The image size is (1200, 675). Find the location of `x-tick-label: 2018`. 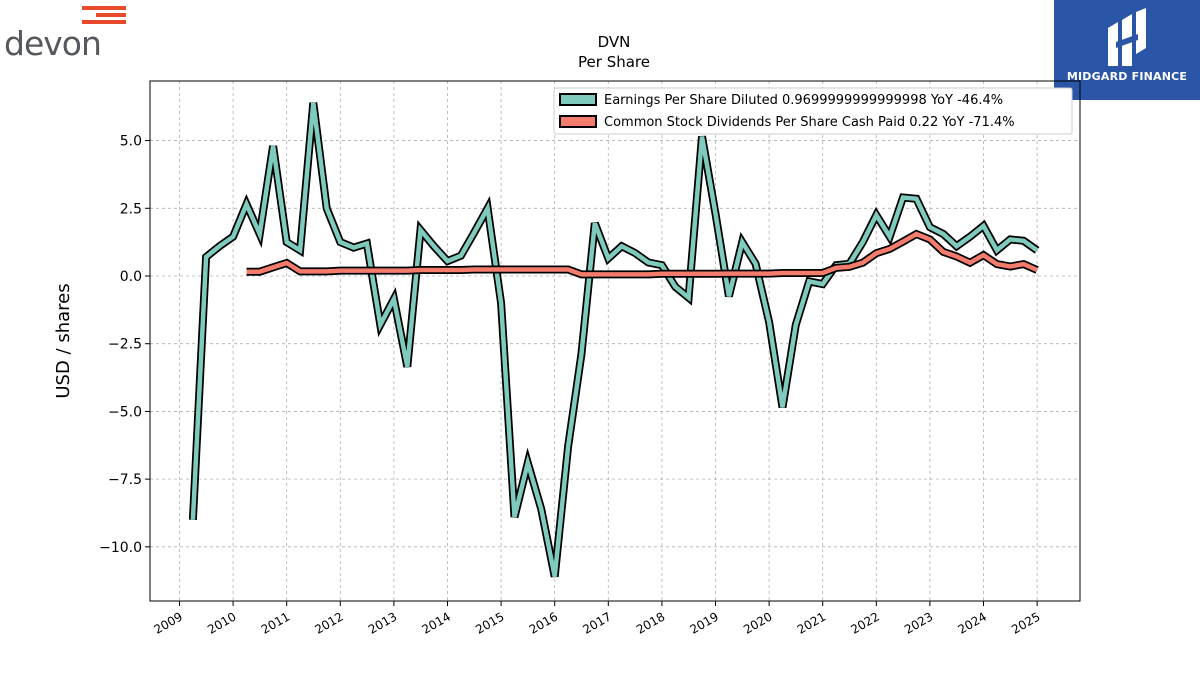

x-tick-label: 2018 is located at coordinates (650, 622).